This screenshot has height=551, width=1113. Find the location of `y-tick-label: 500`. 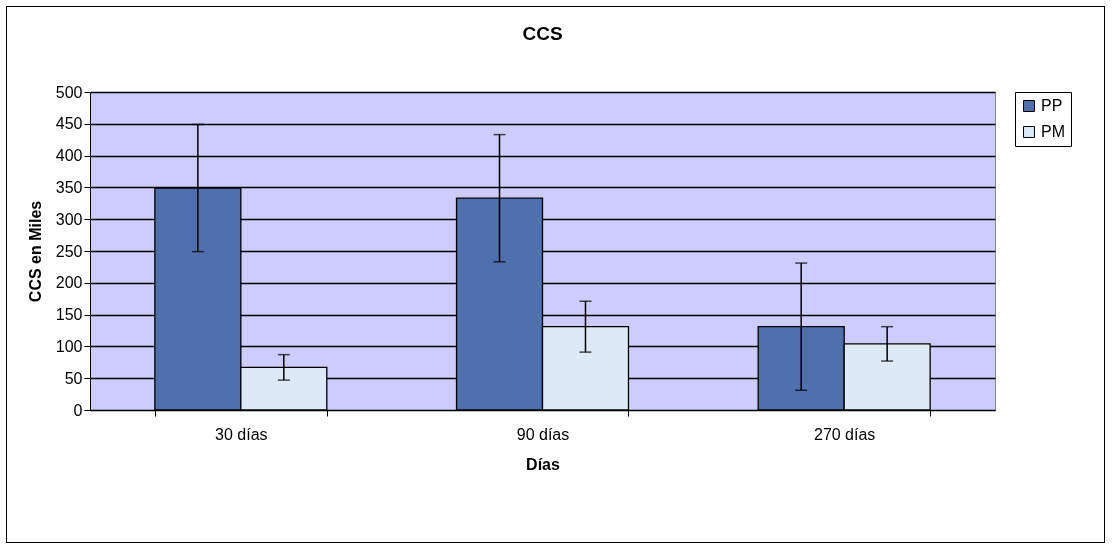

y-tick-label: 500 is located at coordinates (69, 92).